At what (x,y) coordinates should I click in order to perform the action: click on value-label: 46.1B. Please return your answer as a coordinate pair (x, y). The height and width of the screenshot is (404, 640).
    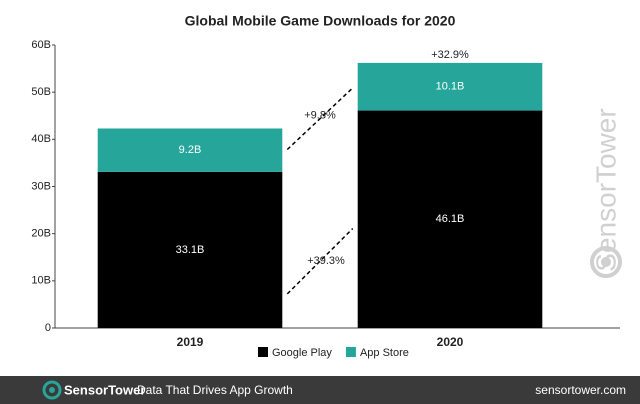
    Looking at the image, I should click on (450, 219).